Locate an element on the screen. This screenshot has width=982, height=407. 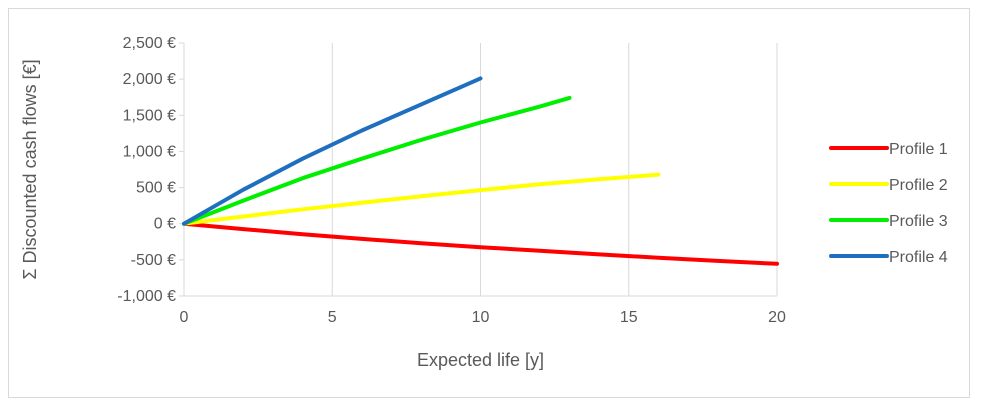
x-tick-label: 10 is located at coordinates (481, 317).